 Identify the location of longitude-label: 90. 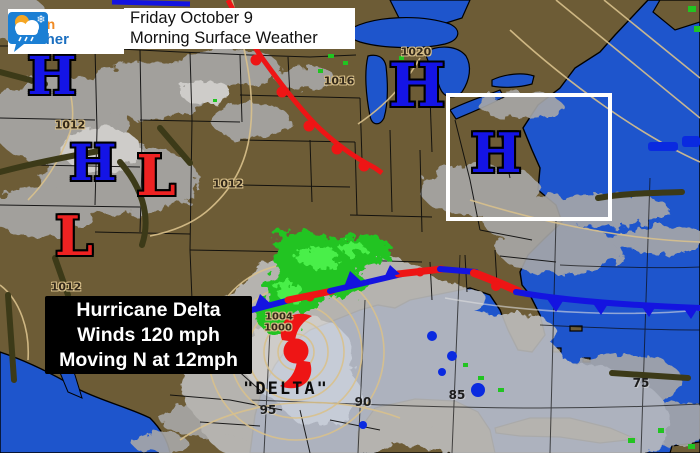
(363, 402).